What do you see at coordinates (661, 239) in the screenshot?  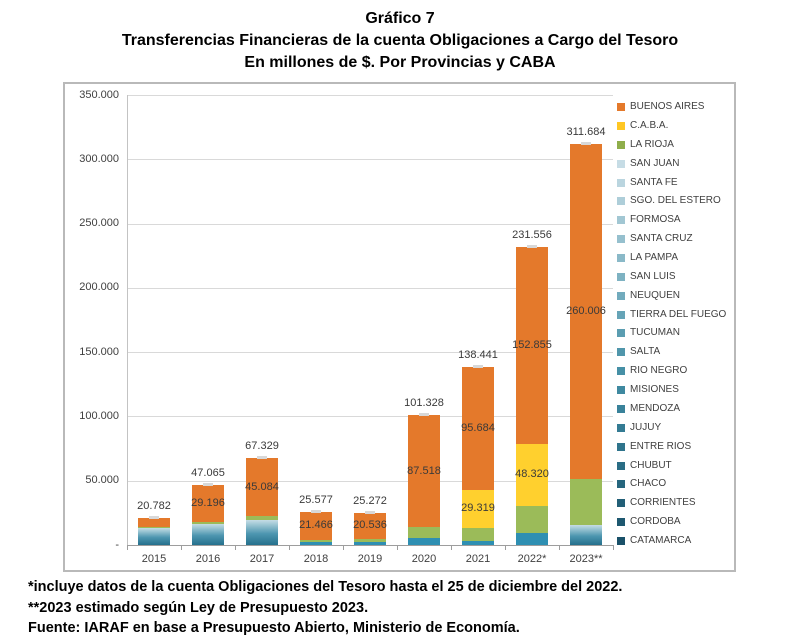 I see `legend-label: SANTA CRUZ` at bounding box center [661, 239].